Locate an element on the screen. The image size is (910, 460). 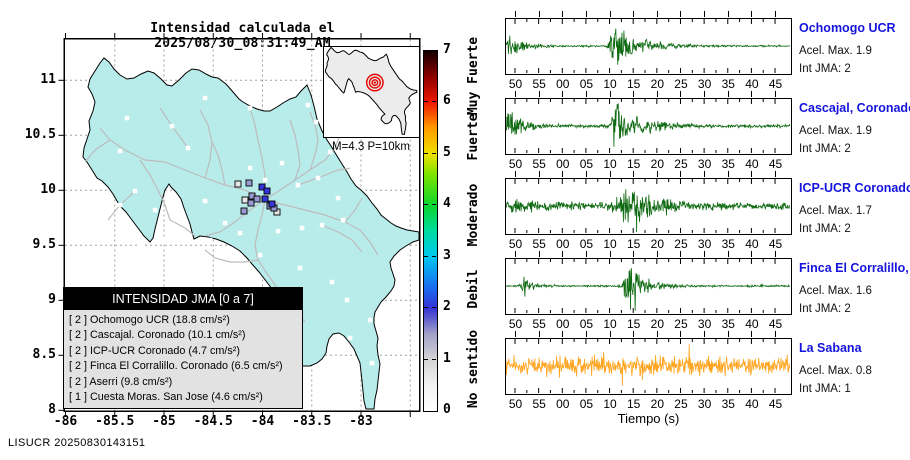
x-axis-tick-label: -83 is located at coordinates (361, 421).